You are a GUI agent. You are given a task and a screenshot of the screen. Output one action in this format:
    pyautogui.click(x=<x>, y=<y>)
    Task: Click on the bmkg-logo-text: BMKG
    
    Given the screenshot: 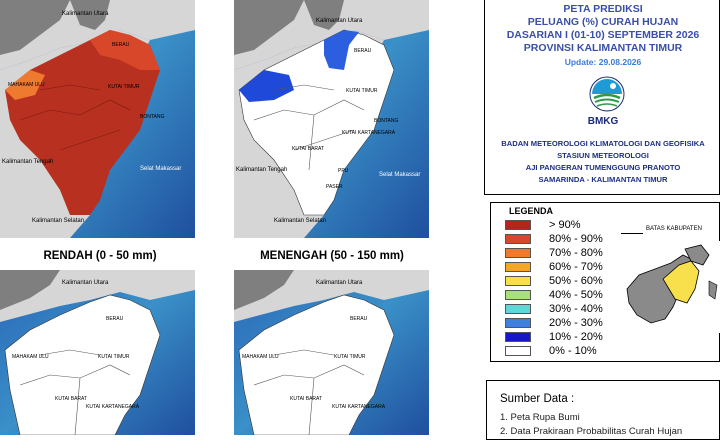 What is the action you would take?
    pyautogui.click(x=603, y=121)
    